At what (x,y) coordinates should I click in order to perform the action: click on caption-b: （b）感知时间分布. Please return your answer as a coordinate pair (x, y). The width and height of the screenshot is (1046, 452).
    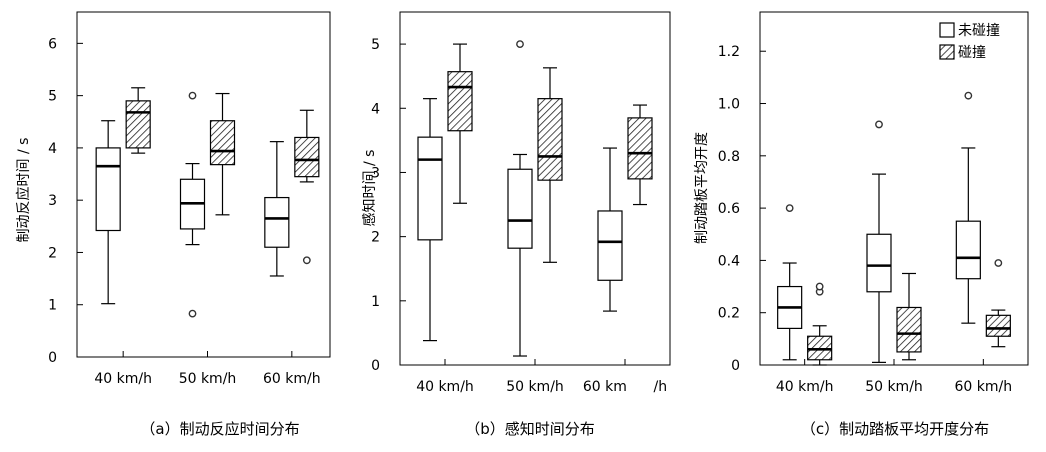
    Looking at the image, I should click on (530, 429).